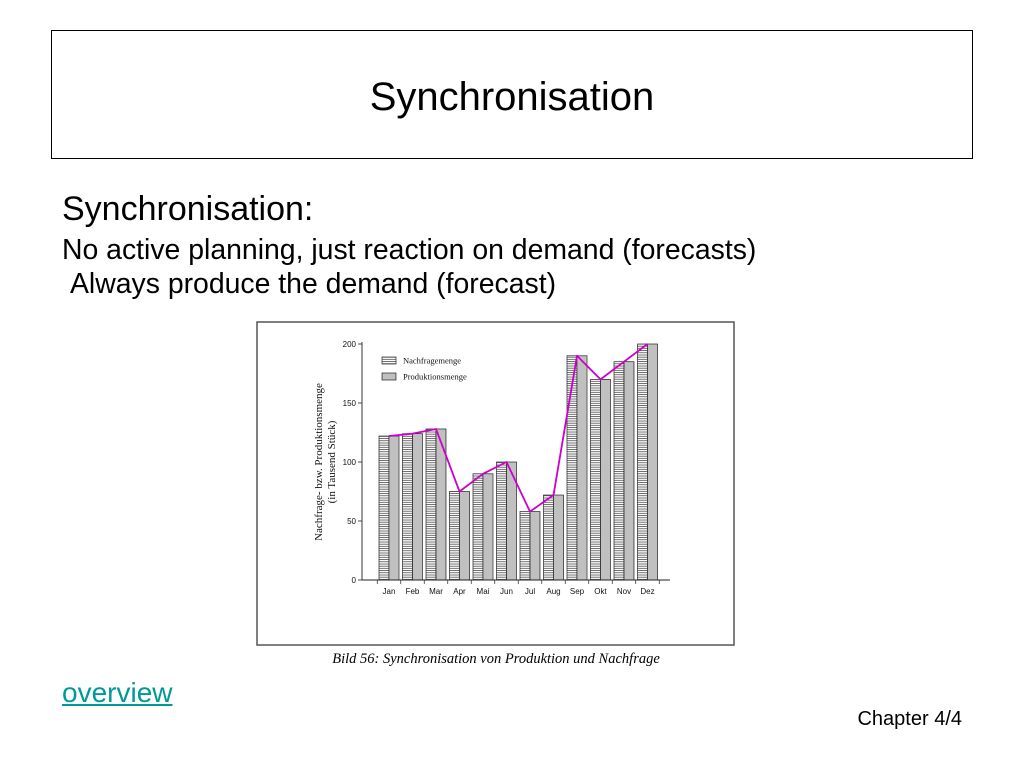 The width and height of the screenshot is (1024, 768). Describe the element at coordinates (350, 344) in the screenshot. I see `y-tick-label: 200` at that location.